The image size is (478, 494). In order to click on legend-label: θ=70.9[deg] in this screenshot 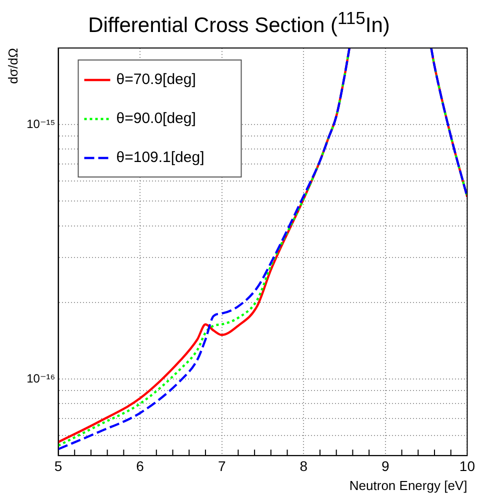, I will do `click(156, 79)`.